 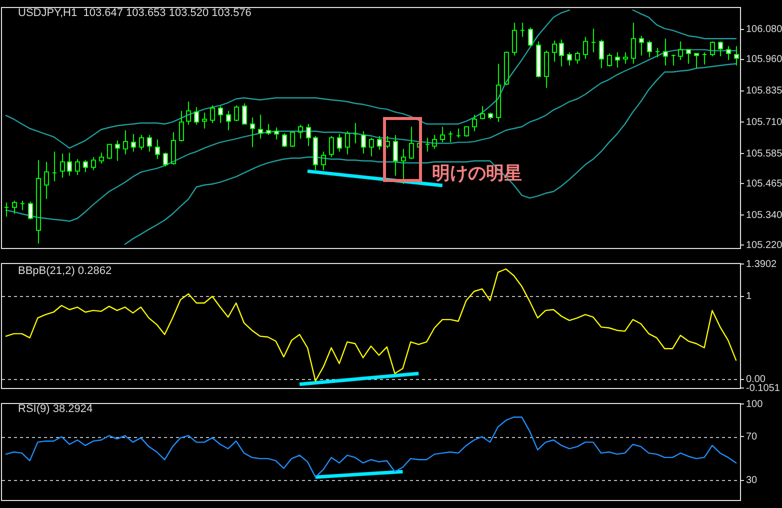 What do you see at coordinates (763, 388) in the screenshot?
I see `y-tick-label: -0.1051` at bounding box center [763, 388].